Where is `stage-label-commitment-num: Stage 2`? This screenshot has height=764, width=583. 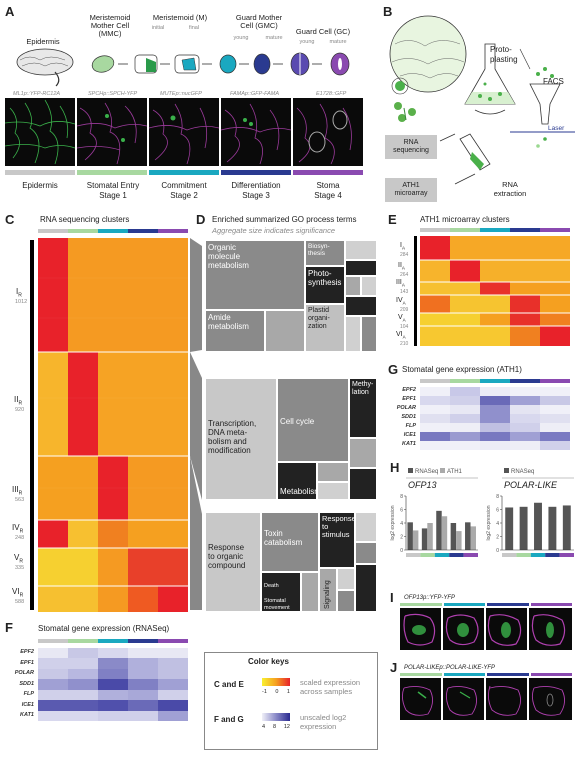
stage-label-commitment-num: Stage 2 is located at coordinates (184, 195).